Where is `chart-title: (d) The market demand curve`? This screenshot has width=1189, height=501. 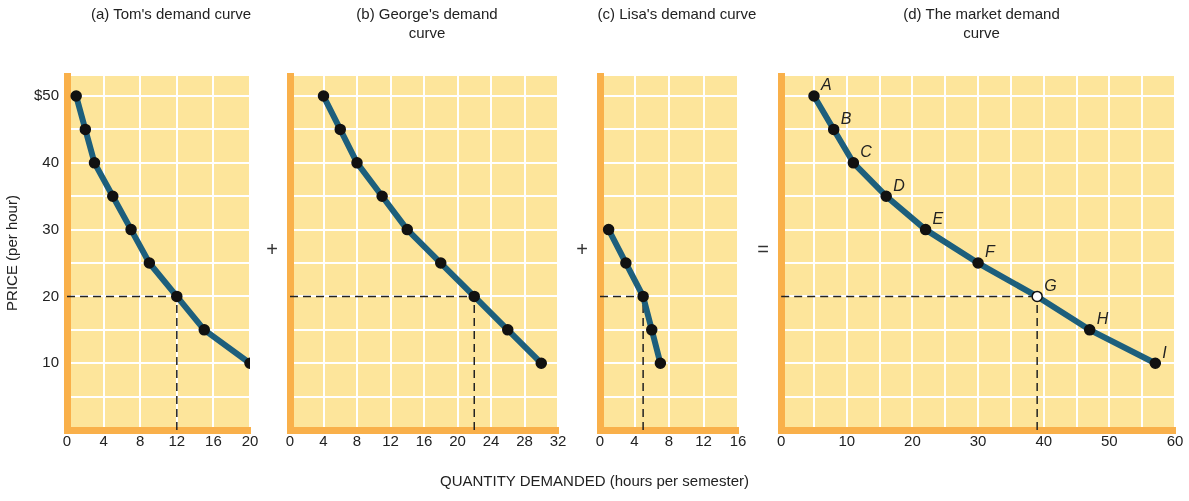
chart-title: (d) The market demand curve is located at coordinates (981, 23).